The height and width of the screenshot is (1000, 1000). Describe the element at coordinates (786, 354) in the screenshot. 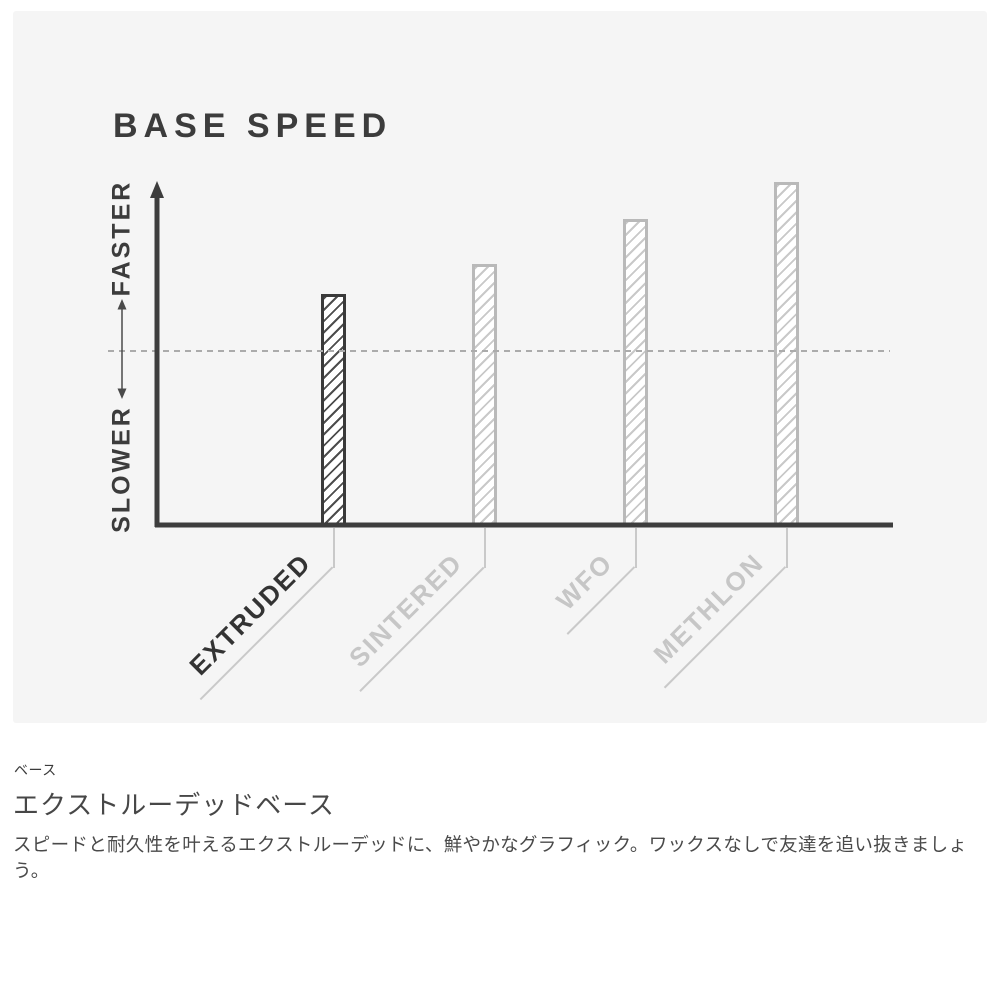

I see `bar-methlon` at that location.